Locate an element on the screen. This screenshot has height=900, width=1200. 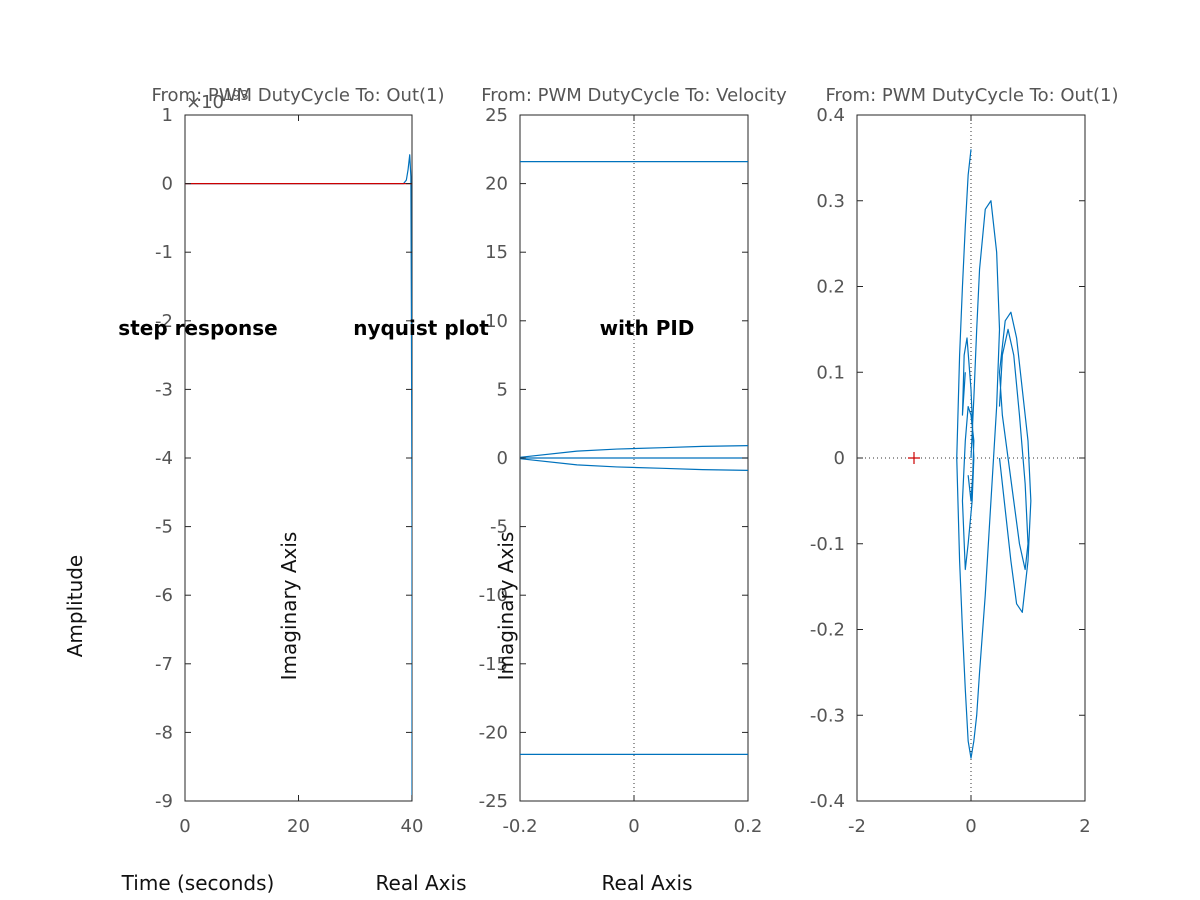
y-tick-label: 10 is located at coordinates (496, 321).